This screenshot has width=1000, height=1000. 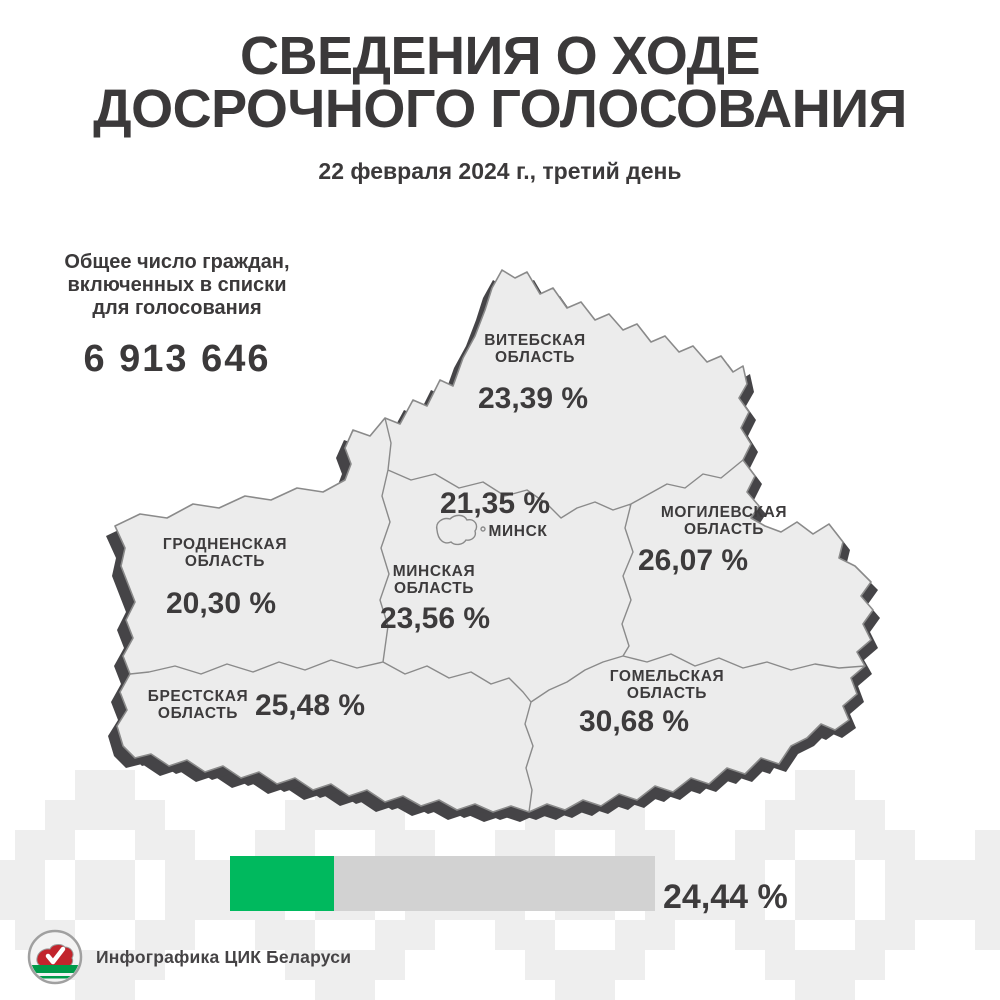 What do you see at coordinates (177, 285) in the screenshot?
I see `total-voters-label-line2: включенных в списки` at bounding box center [177, 285].